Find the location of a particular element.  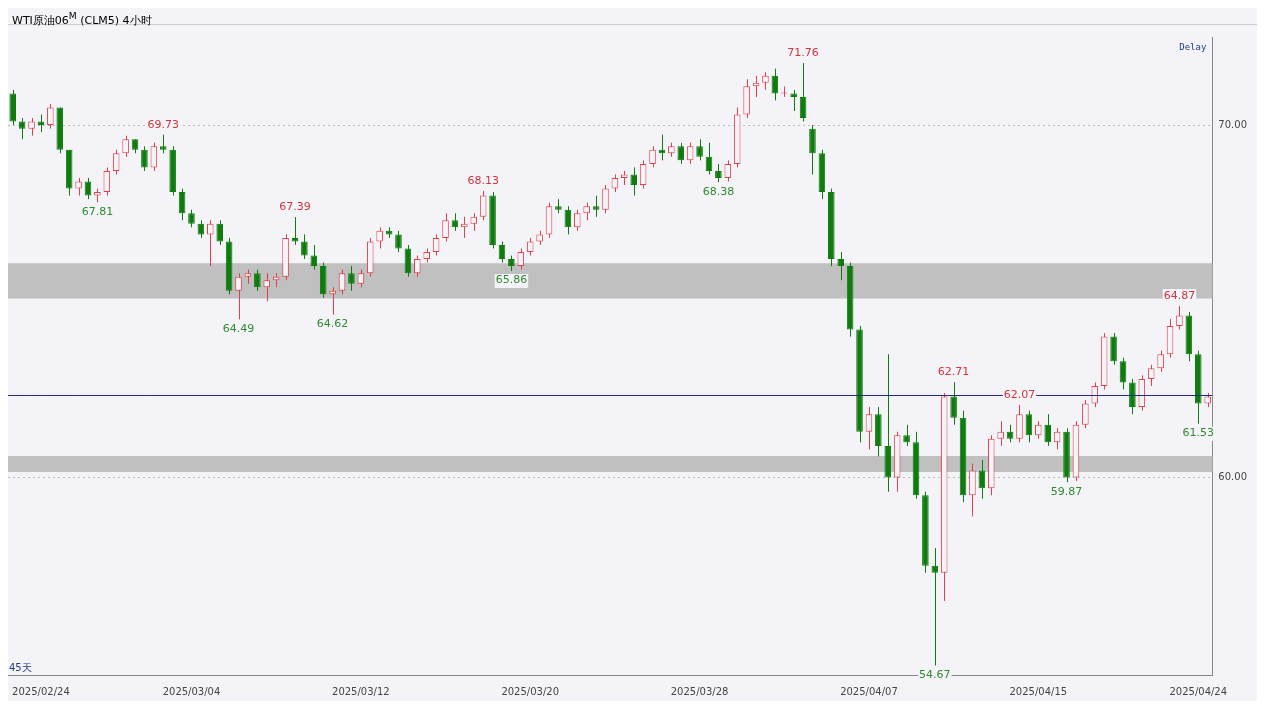

chart-title: WTI原油06$^{M}$ (CLM5) 4小时 is located at coordinates (632, 17).